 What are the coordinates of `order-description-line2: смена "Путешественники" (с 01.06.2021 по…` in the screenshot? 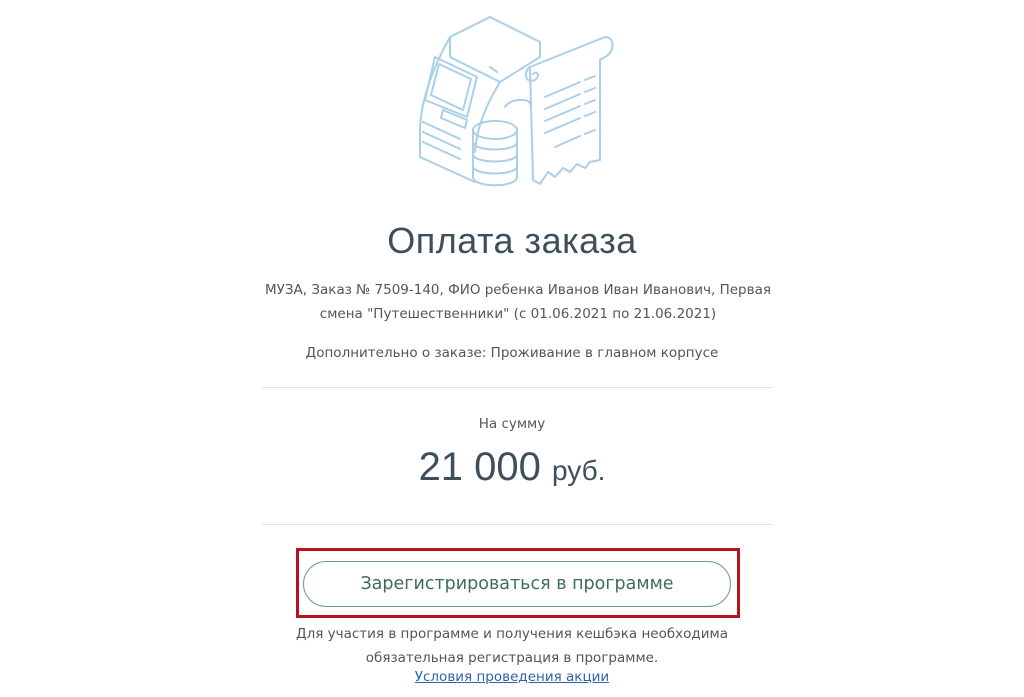 It's located at (518, 314).